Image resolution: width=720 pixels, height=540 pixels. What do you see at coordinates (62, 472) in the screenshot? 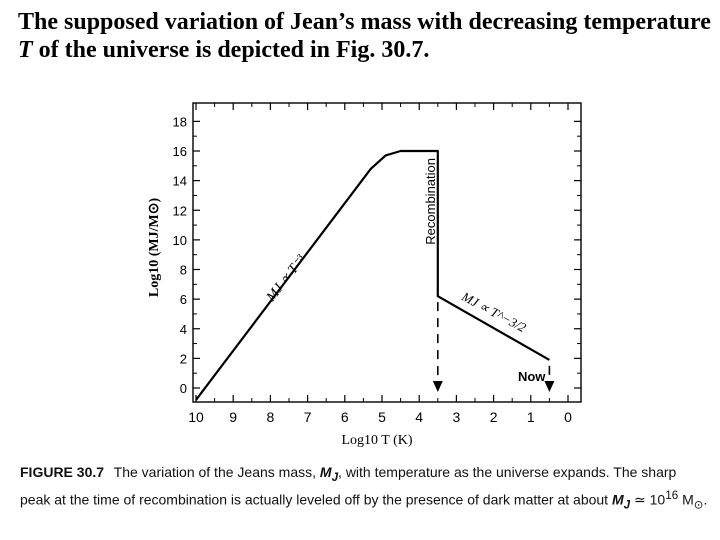
I see `caption-label: FIGURE 30.7` at bounding box center [62, 472].